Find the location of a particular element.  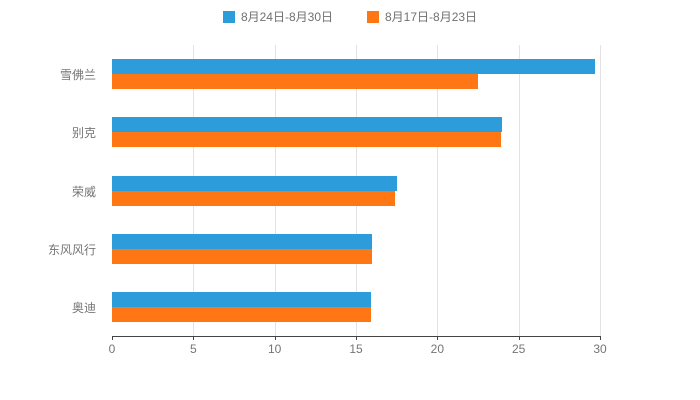

x-axis-label: 25 is located at coordinates (518, 349).